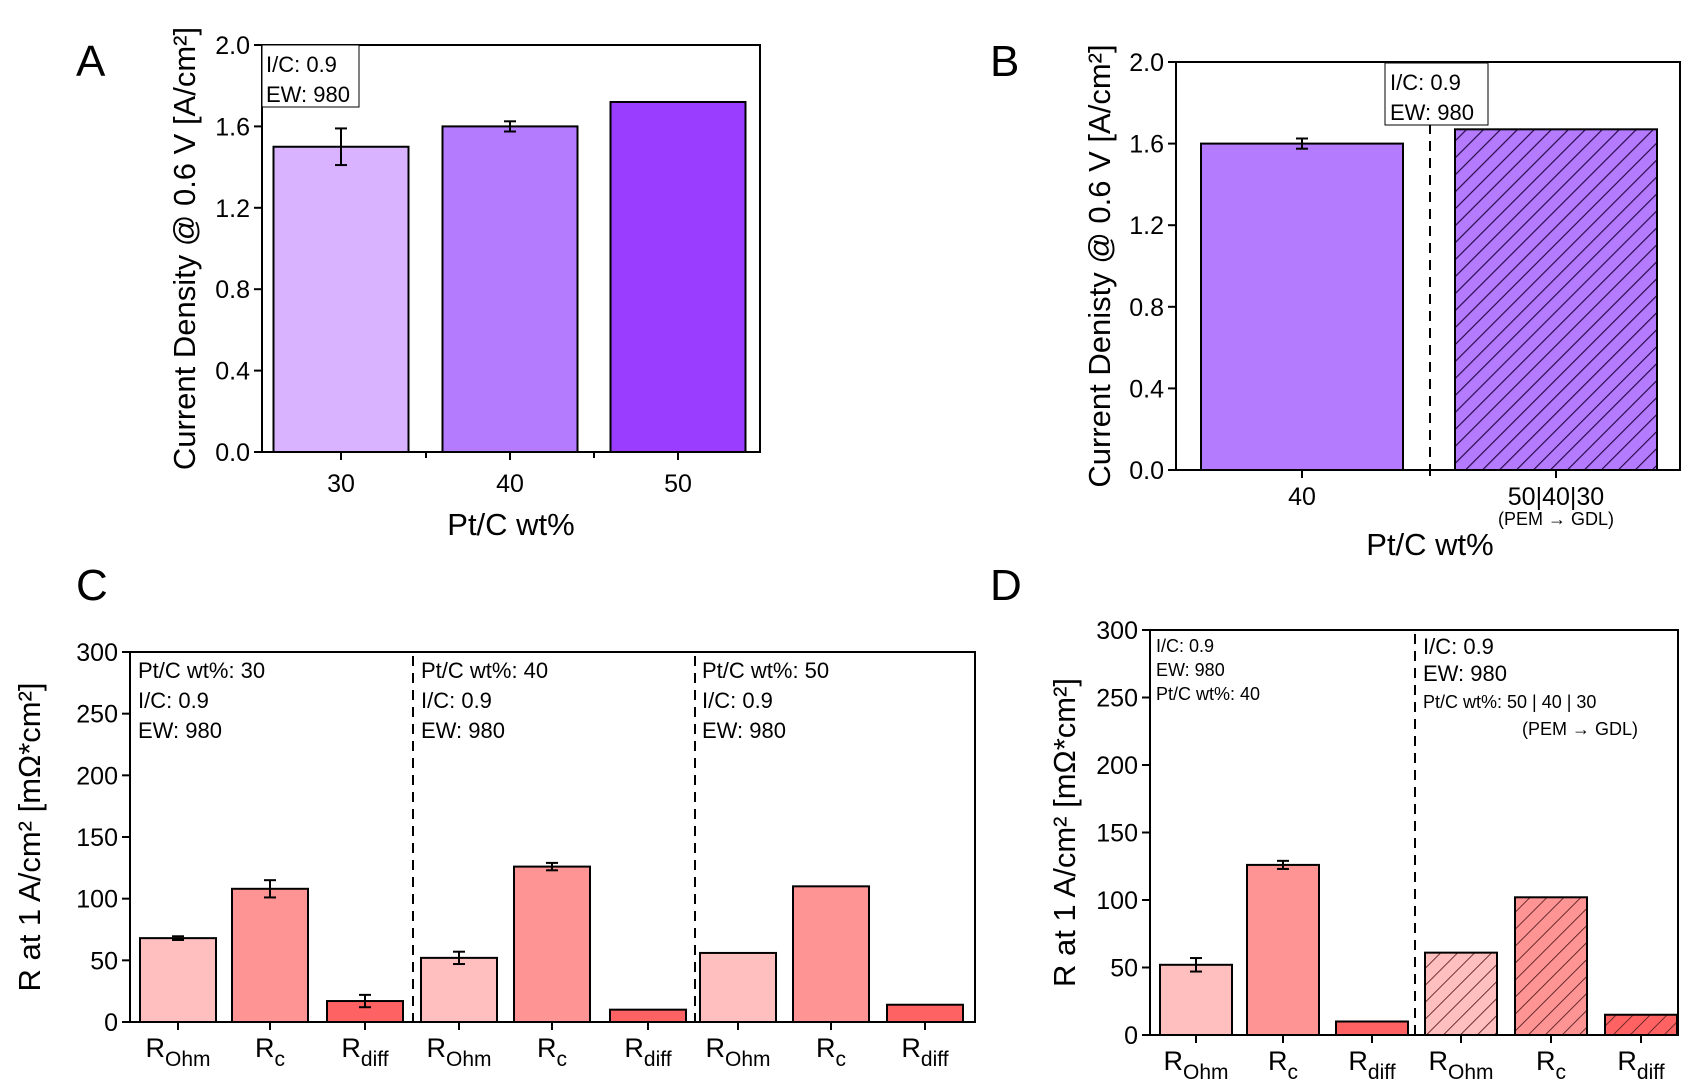 The image size is (1688, 1089). Describe the element at coordinates (1580, 729) in the screenshot. I see `annotation-line: (PEM → GDL)` at that location.